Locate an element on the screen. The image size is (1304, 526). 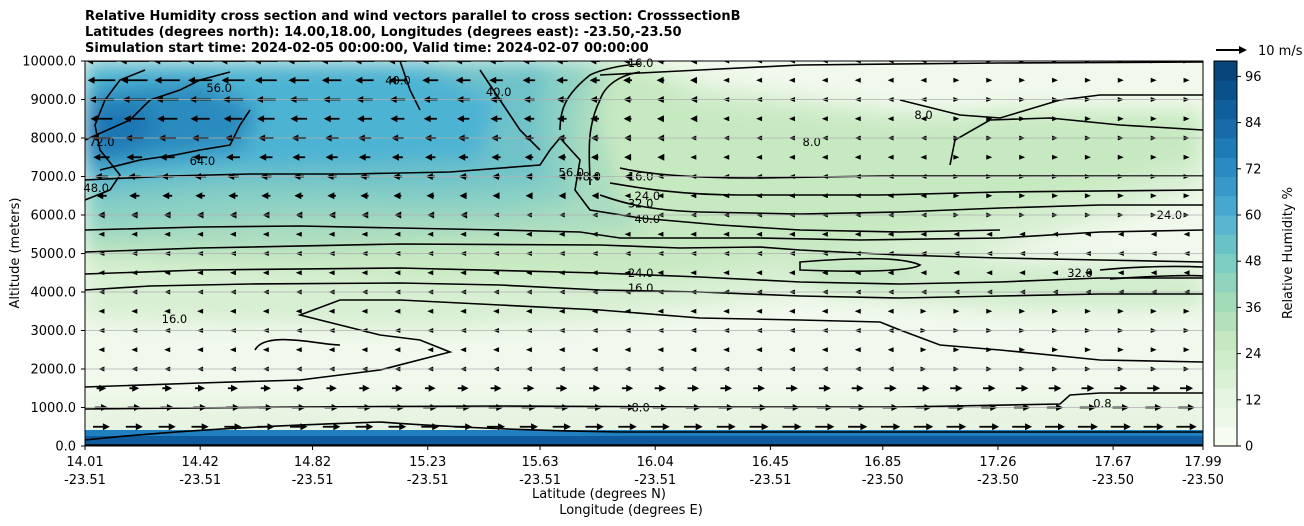
x-tick-label-lon: -23.50 is located at coordinates (1203, 480).